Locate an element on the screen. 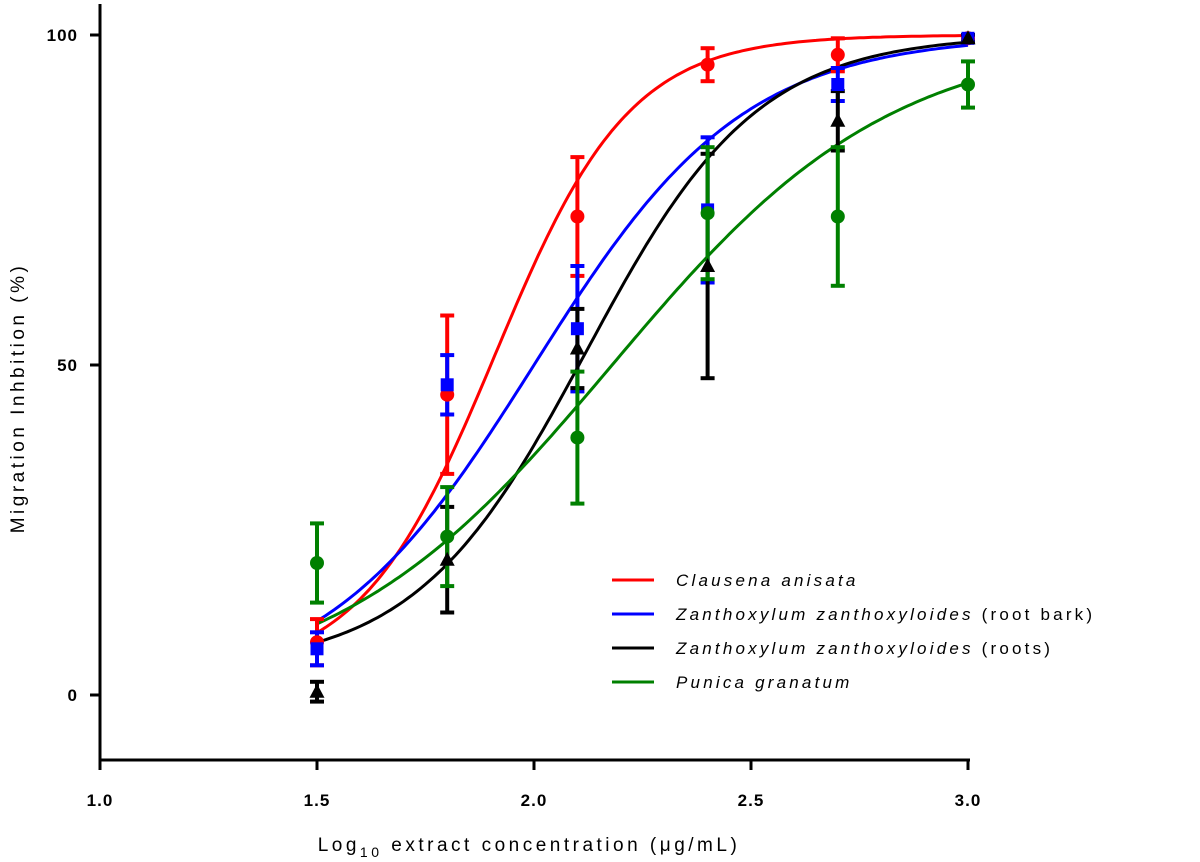  x-axis-title-main: Log is located at coordinates (339, 845).